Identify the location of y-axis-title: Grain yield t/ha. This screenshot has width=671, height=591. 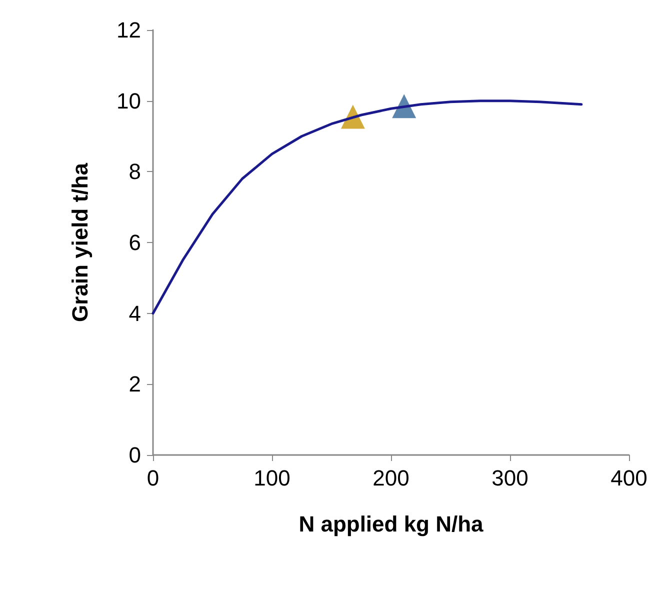
(80, 242).